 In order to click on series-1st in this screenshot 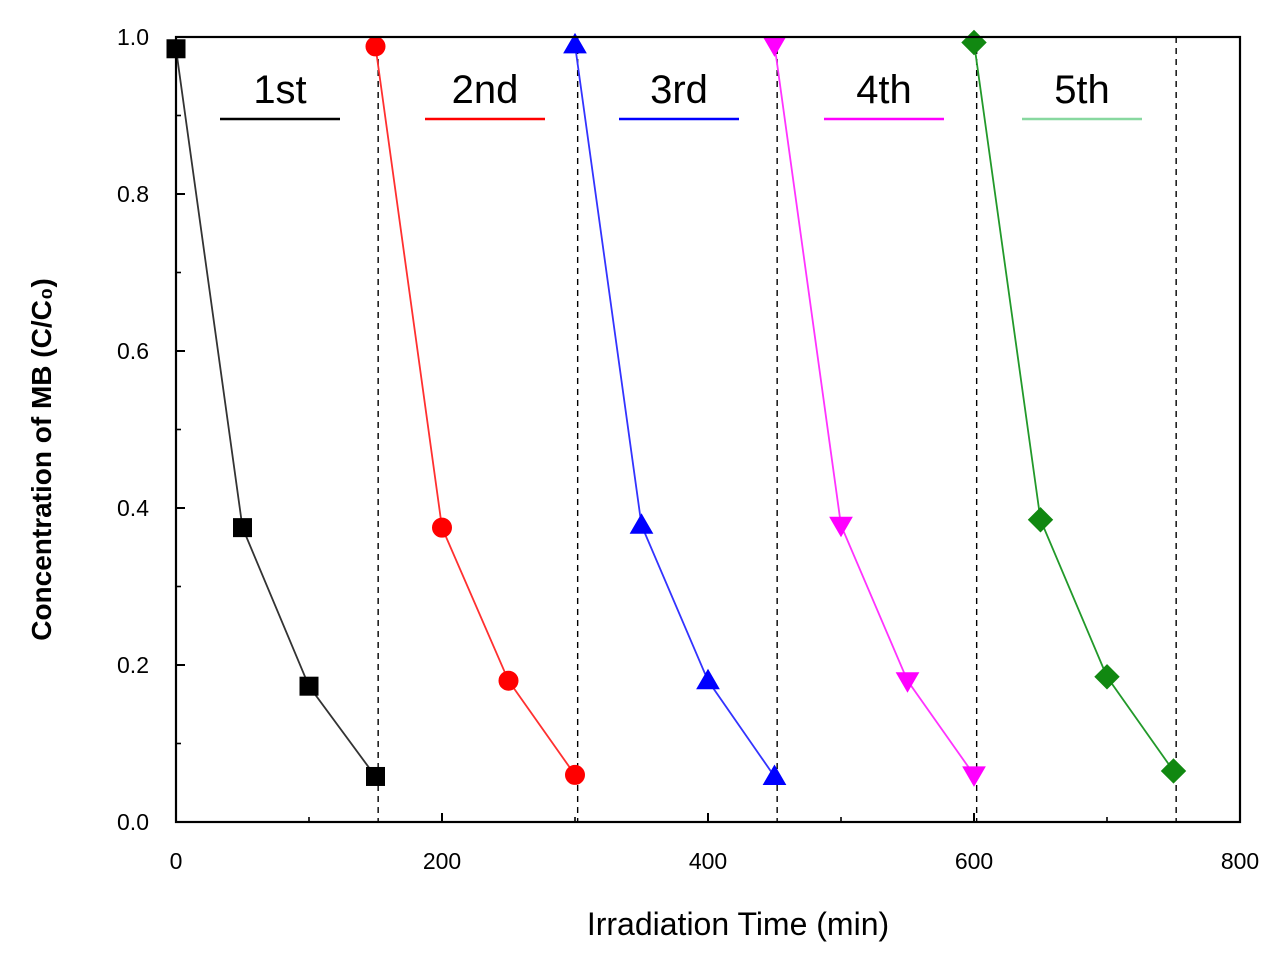, I will do `click(275, 412)`.